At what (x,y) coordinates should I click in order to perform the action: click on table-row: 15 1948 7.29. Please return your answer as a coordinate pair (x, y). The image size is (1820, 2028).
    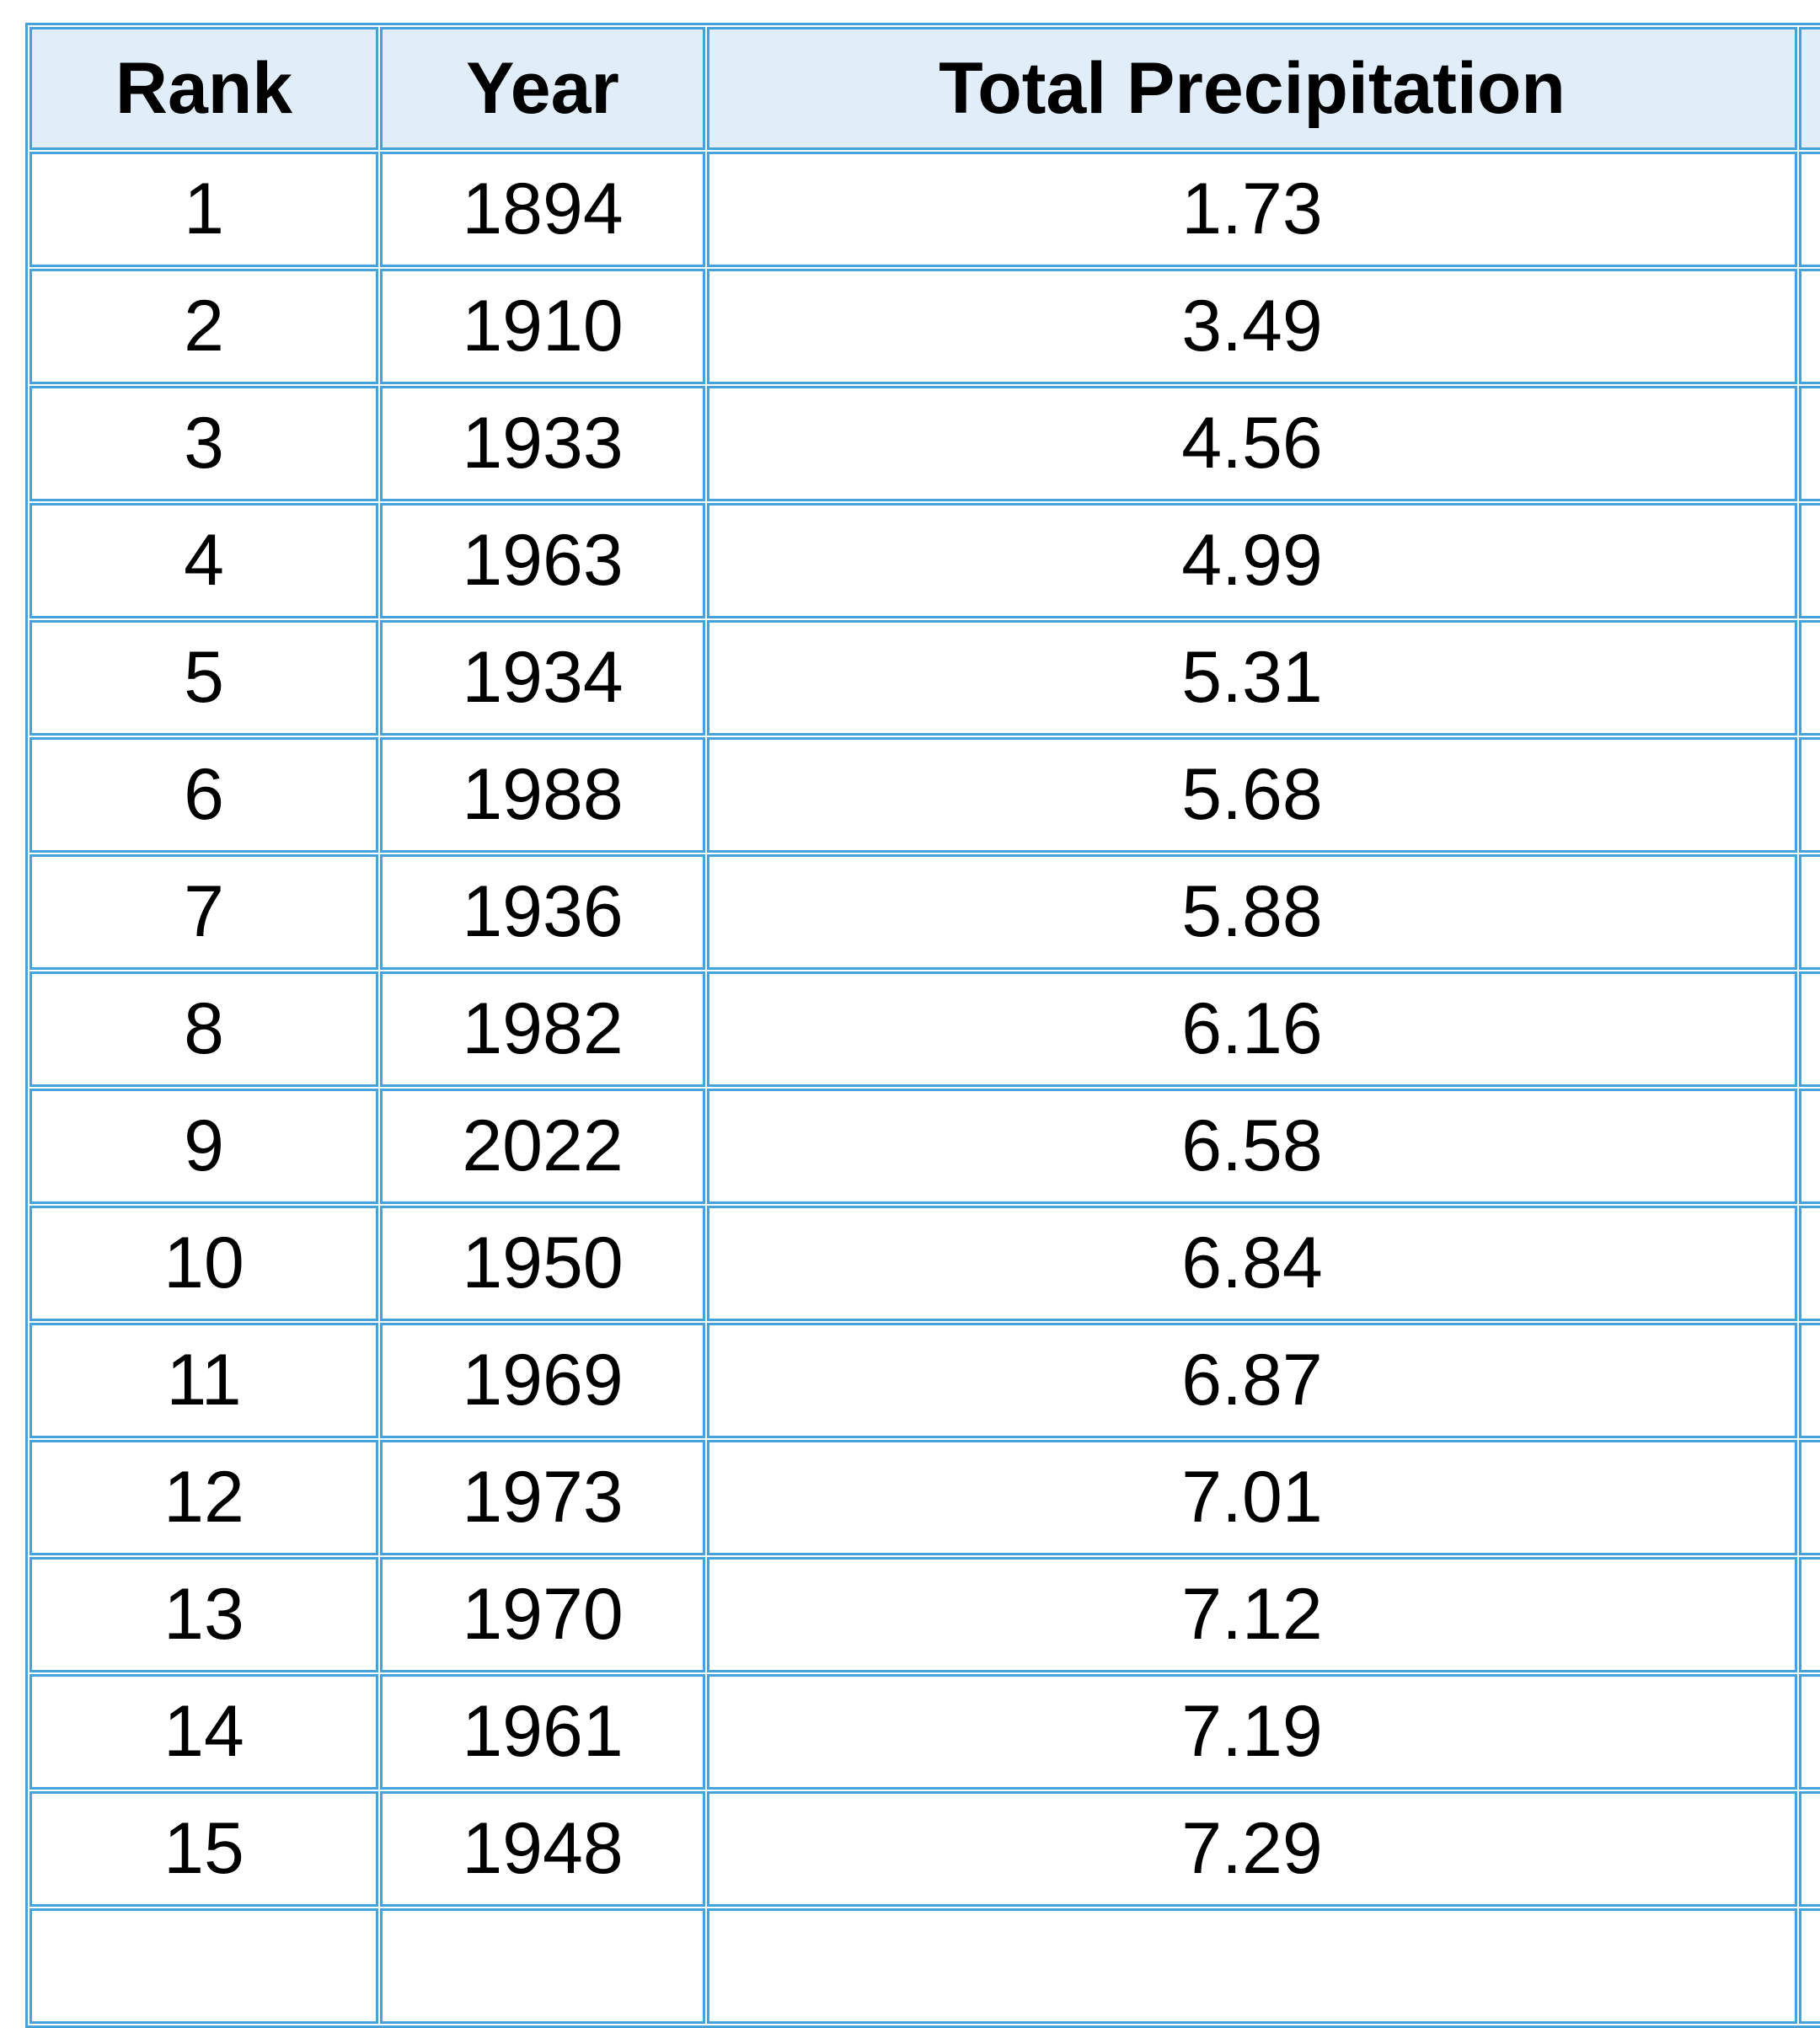
    Looking at the image, I should click on (924, 1849).